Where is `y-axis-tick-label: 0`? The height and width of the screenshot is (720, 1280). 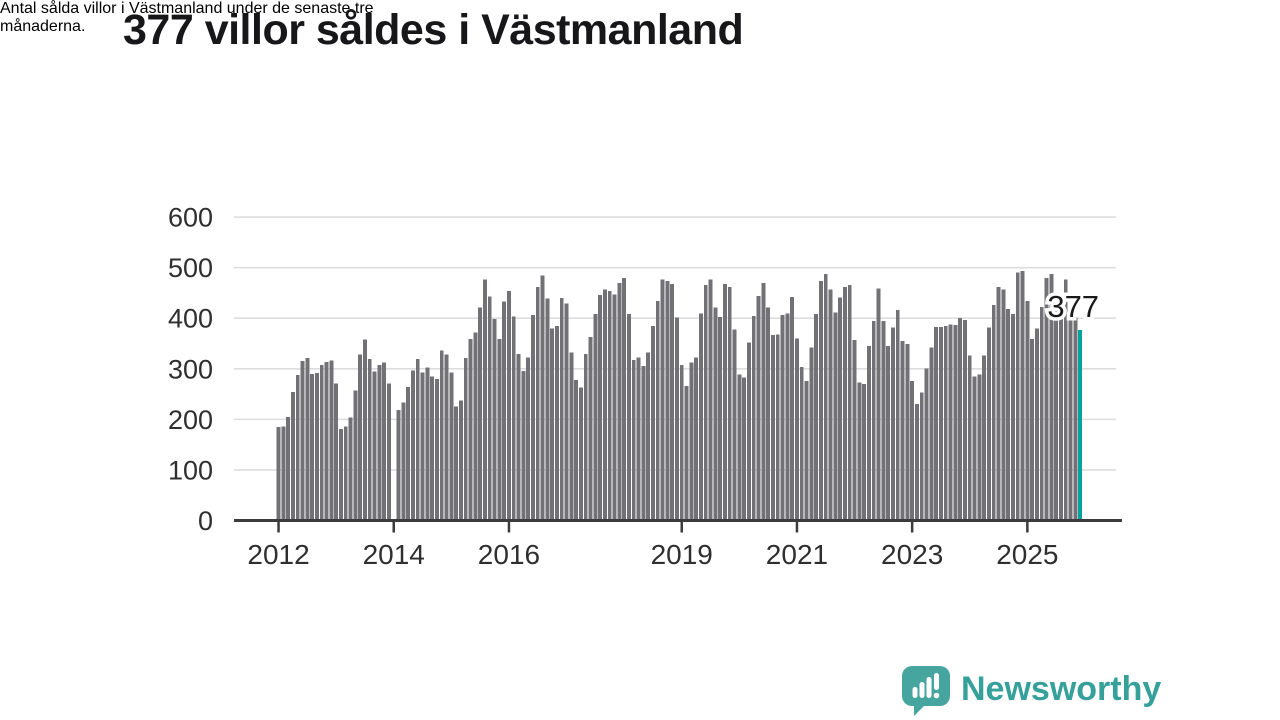 y-axis-tick-label: 0 is located at coordinates (205, 521).